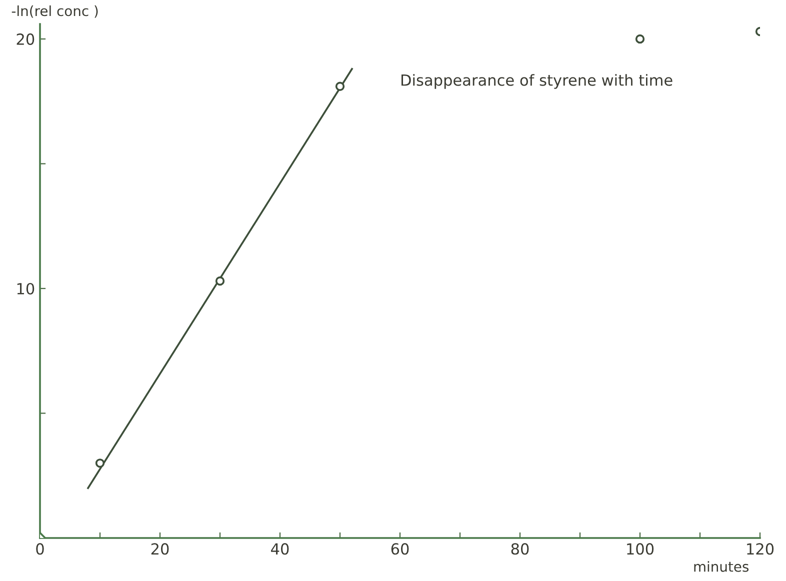 This screenshot has height=581, width=786. Describe the element at coordinates (721, 566) in the screenshot. I see `x-axis-title: minutes` at that location.